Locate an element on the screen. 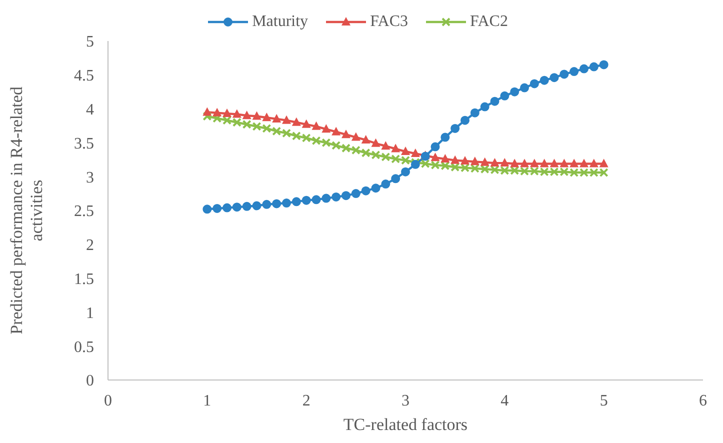 Image resolution: width=723 pixels, height=443 pixels. y-tick-label: 2.5 is located at coordinates (84, 211).